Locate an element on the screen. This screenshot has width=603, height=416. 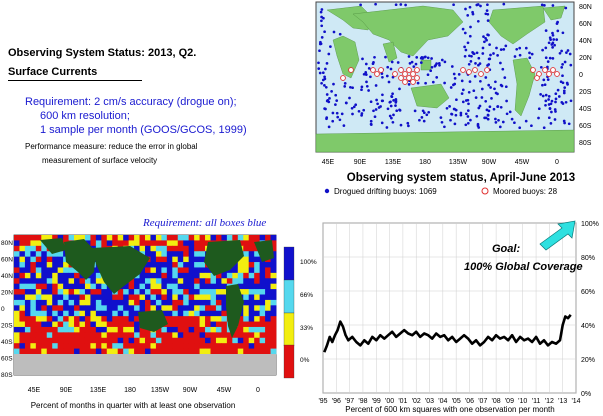
goal-coverage-label: 100% Global Coverage is located at coordinates (523, 267).